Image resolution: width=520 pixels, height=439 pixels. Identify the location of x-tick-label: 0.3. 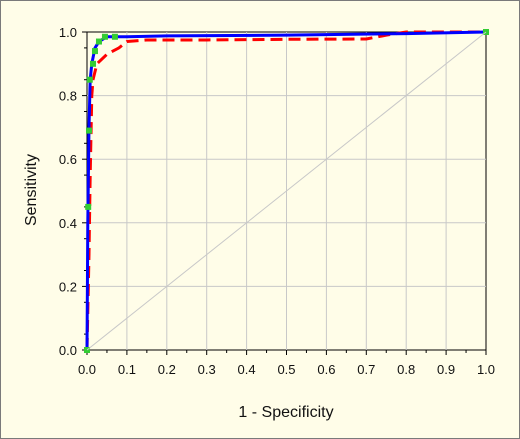
(207, 369).